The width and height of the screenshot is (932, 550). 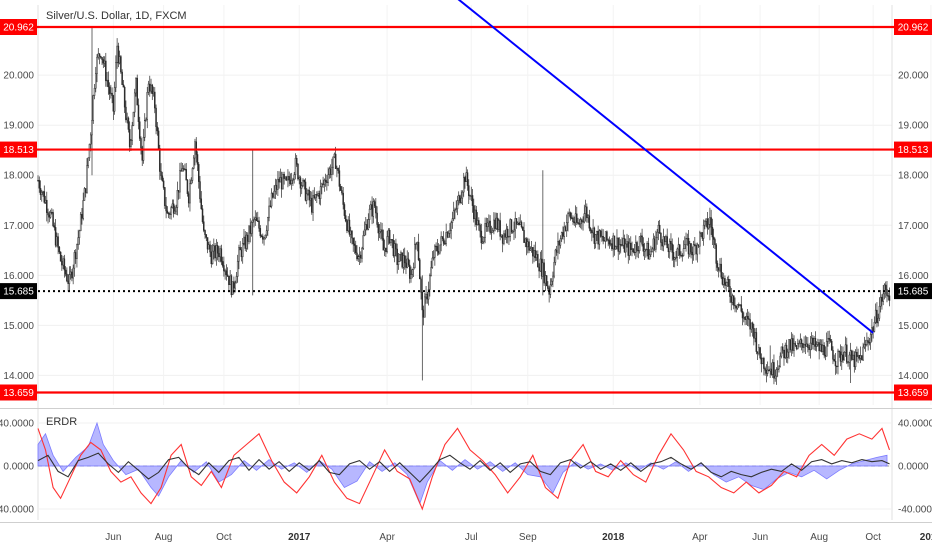 What do you see at coordinates (18, 27) in the screenshot?
I see `level-tag-left` at bounding box center [18, 27].